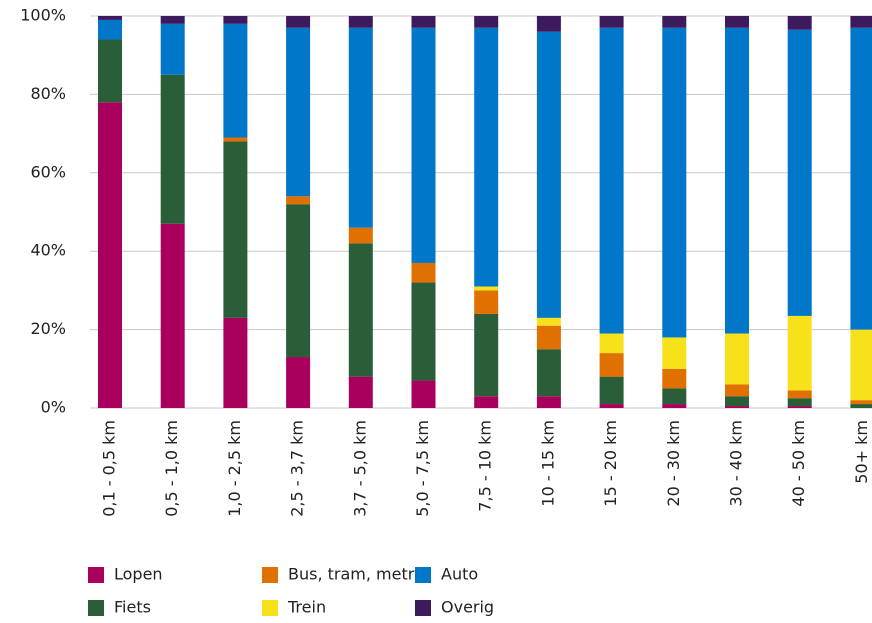  Describe the element at coordinates (48, 250) in the screenshot. I see `y-tick-label: 40%` at that location.